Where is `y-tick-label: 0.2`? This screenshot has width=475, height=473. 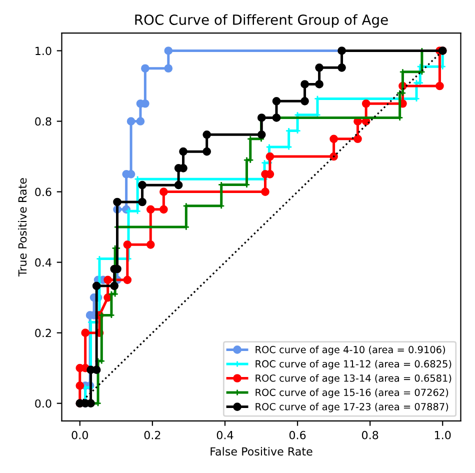
y-tick-label: 0.2 is located at coordinates (43, 333).